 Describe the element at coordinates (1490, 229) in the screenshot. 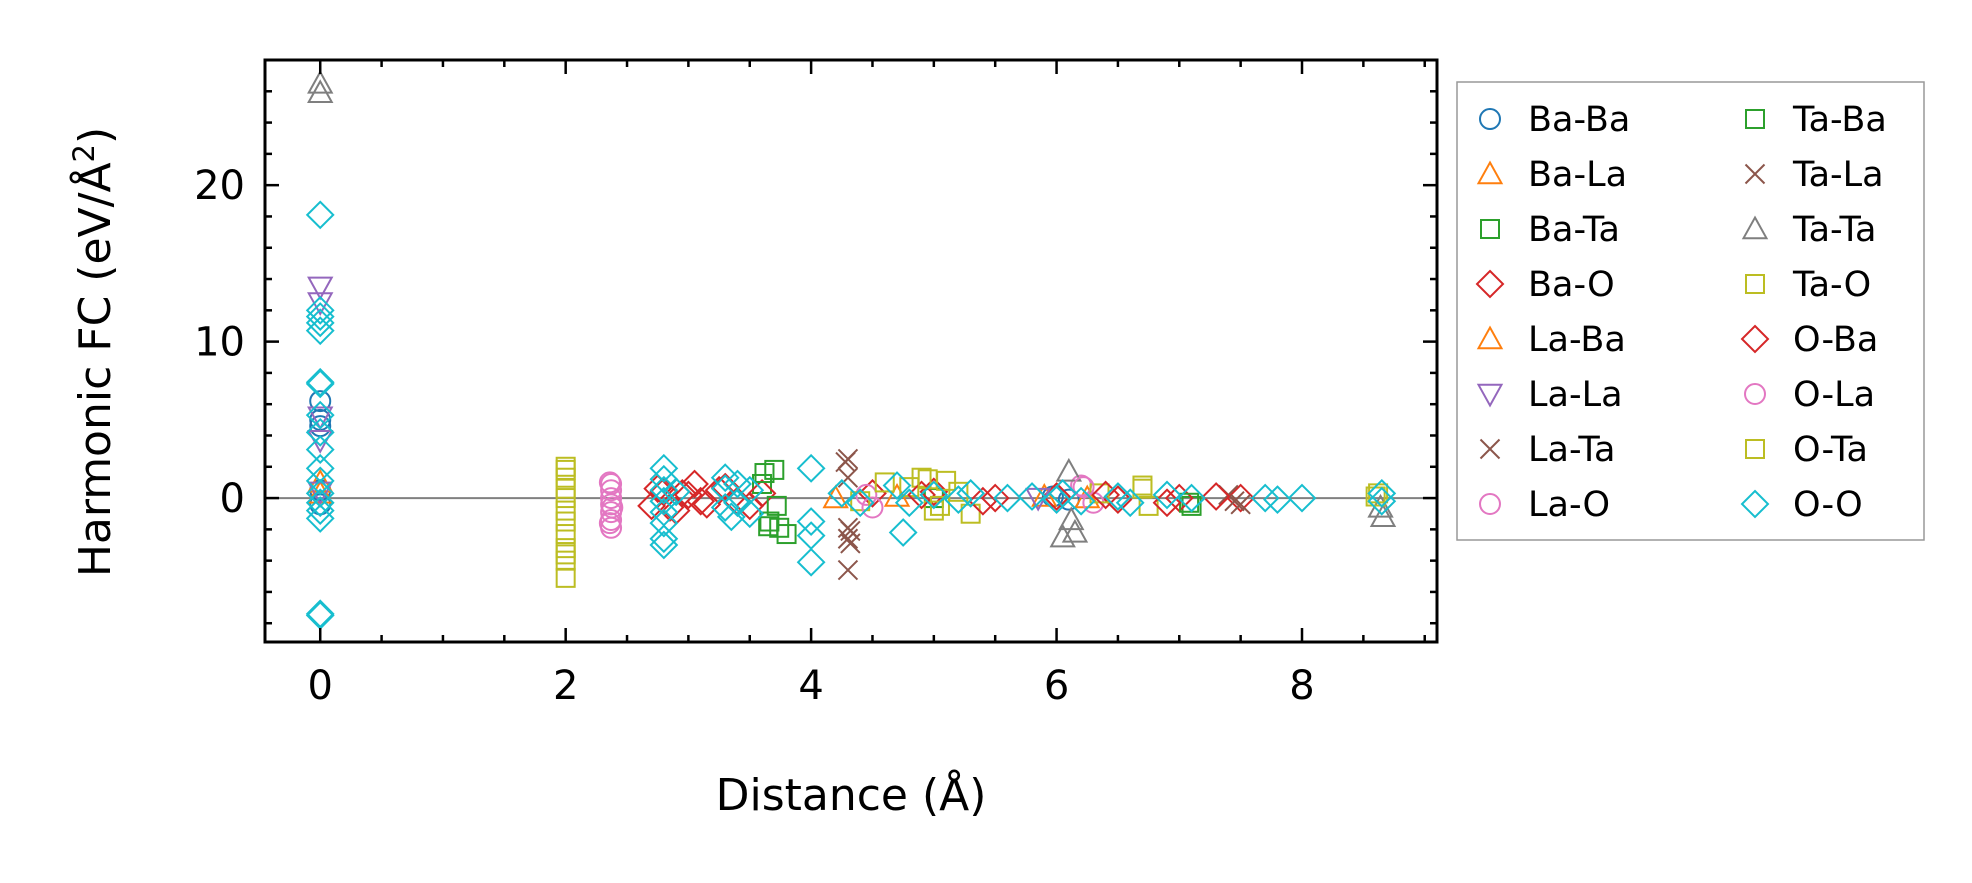

I see `legend-marker-ba-ta` at that location.